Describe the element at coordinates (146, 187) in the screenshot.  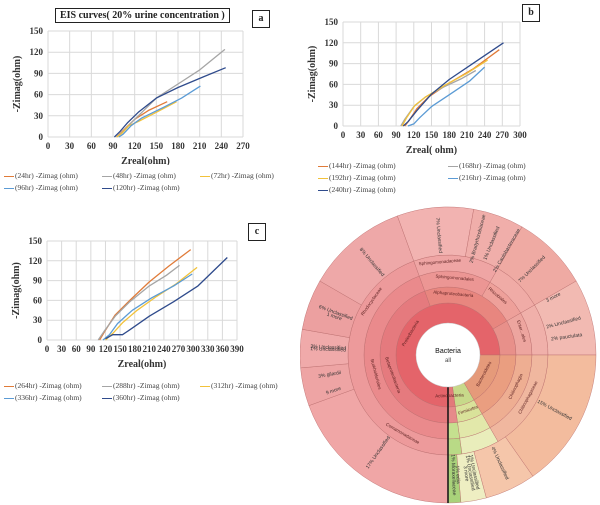
I see `legend-label: (120hr) -Zimag (ohm)` at that location.